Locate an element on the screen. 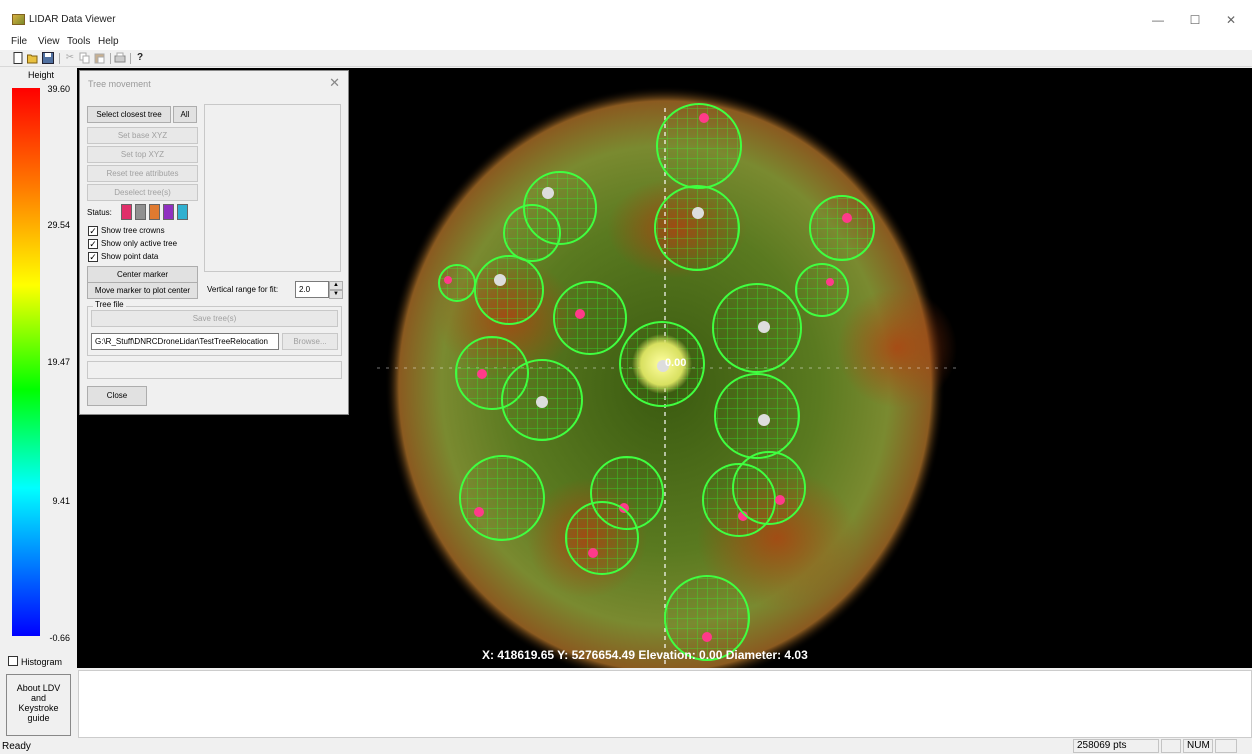 This screenshot has height=754, width=1252. reset-tree-attributes-button: Reset tree attributes is located at coordinates (142, 173).